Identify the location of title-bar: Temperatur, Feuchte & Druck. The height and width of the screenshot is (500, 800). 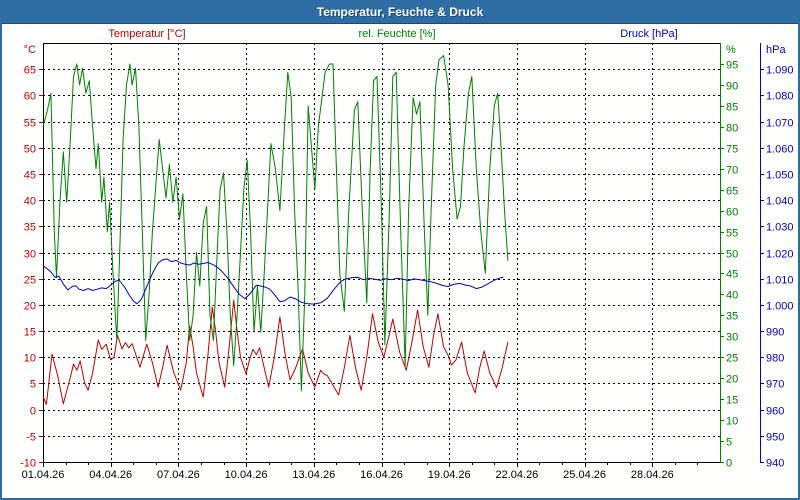
(400, 13).